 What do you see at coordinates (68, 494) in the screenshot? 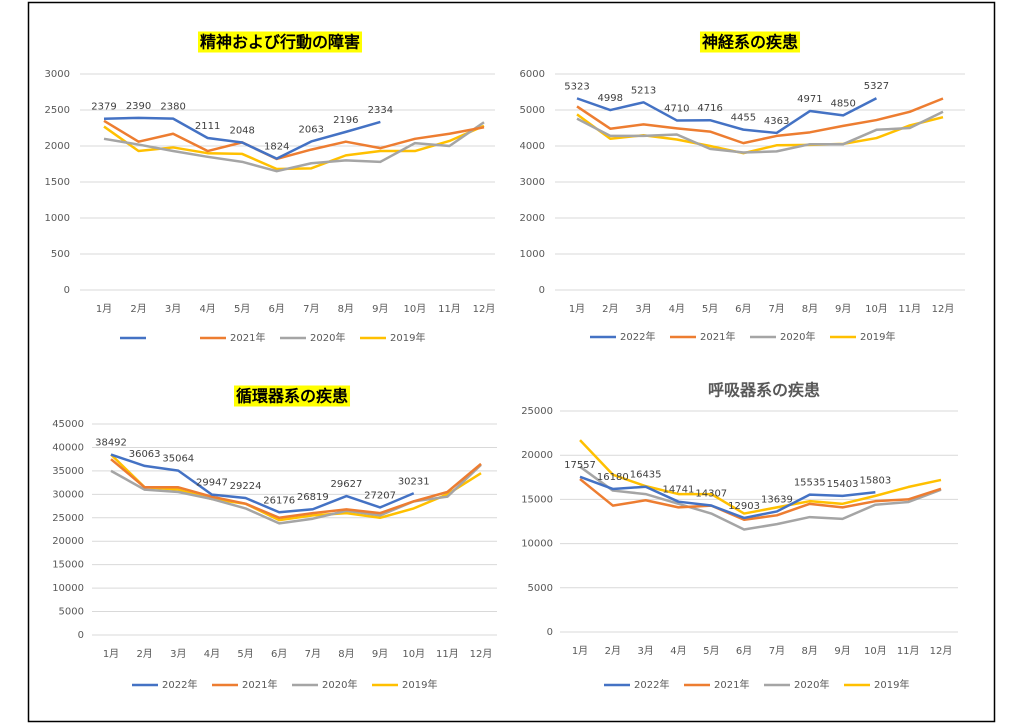
I see `y-tick-label: 30000` at bounding box center [68, 494].